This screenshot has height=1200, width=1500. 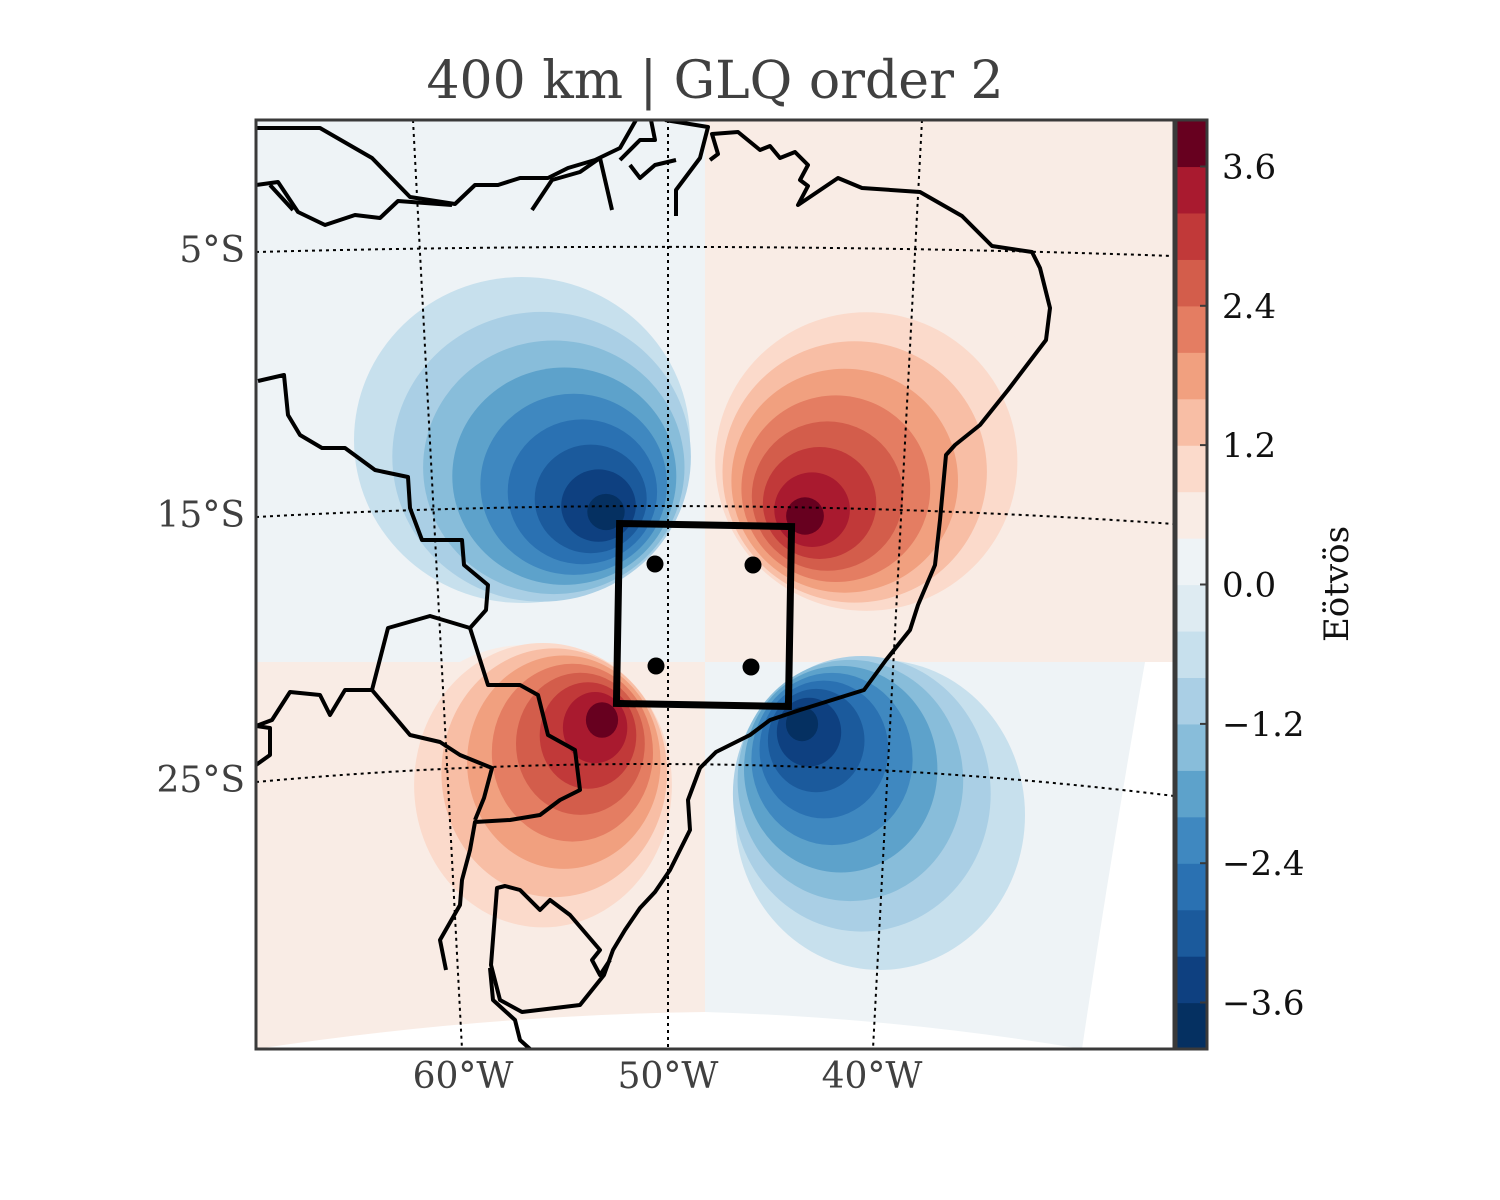 I want to click on meridian-60w, so click(x=437, y=584).